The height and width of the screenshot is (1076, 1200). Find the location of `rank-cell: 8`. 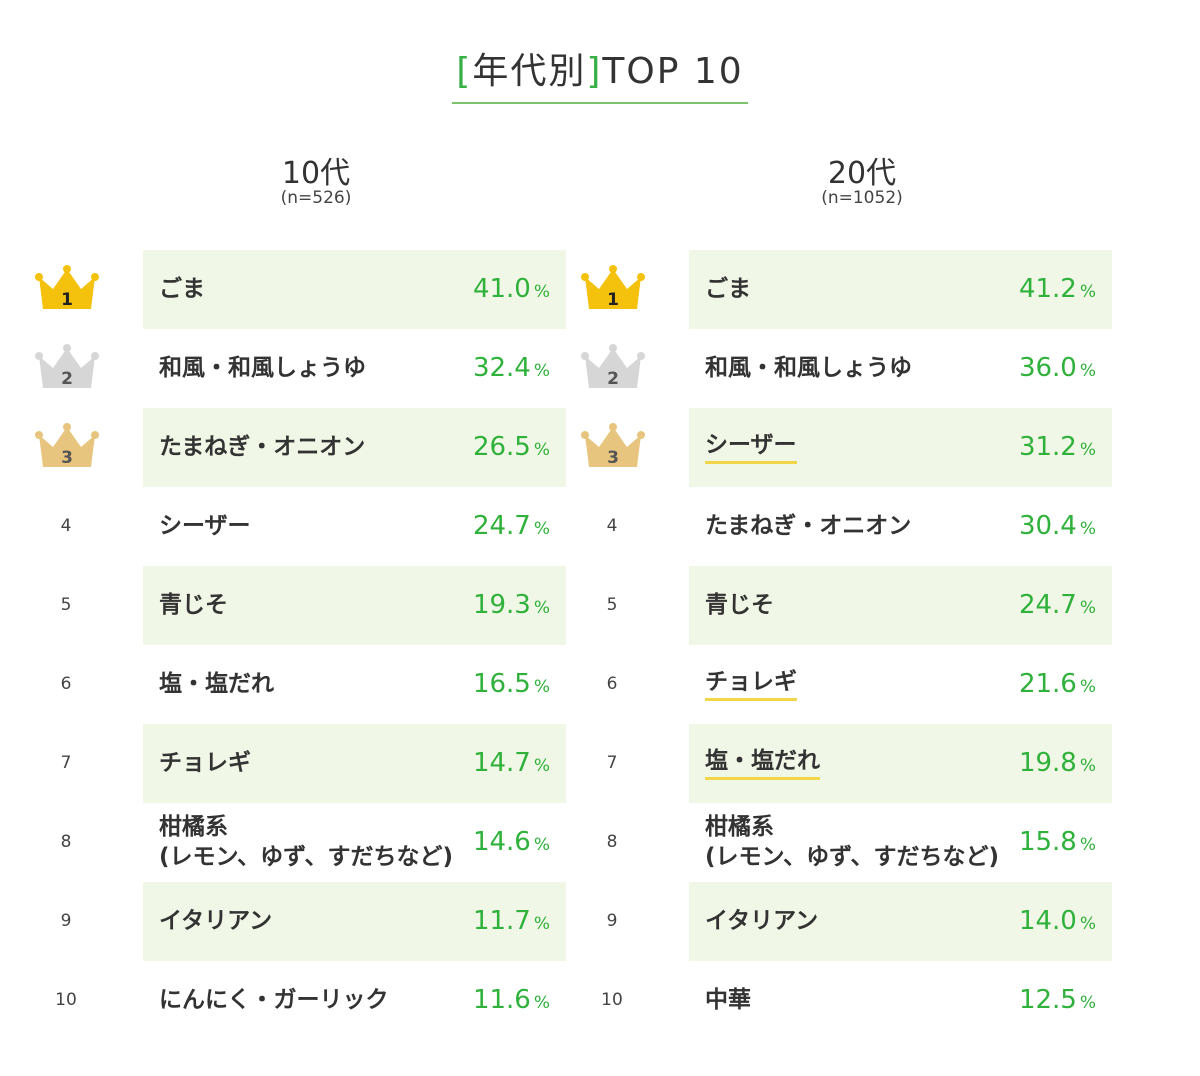

rank-cell: 8 is located at coordinates (66, 842).